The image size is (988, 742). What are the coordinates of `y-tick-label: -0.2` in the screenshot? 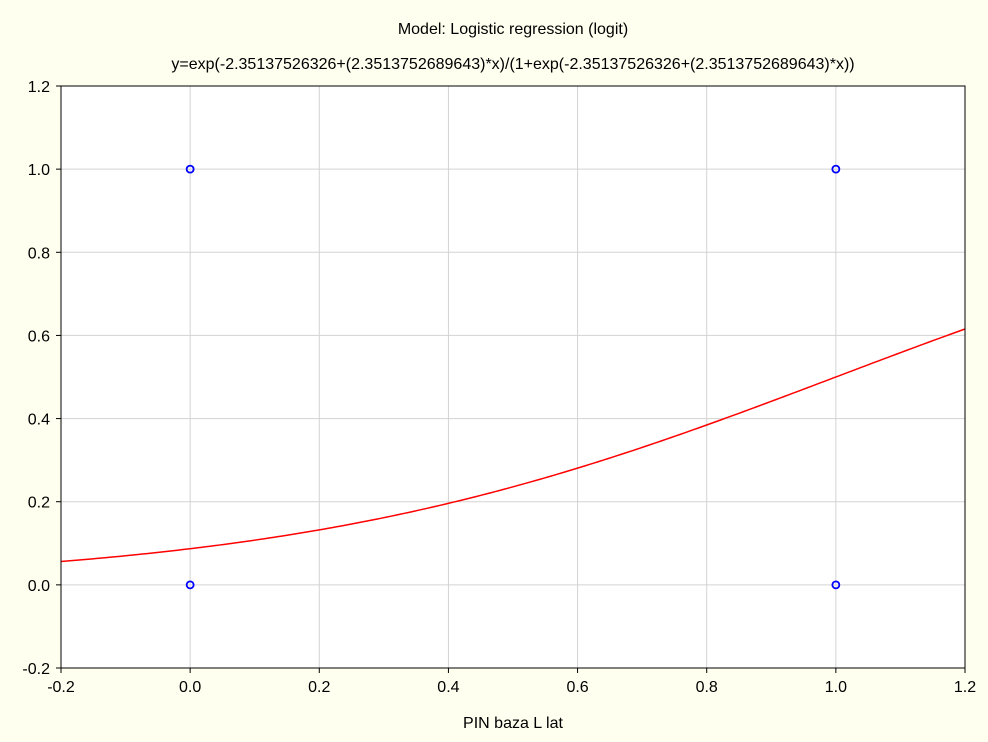 It's located at (36, 669).